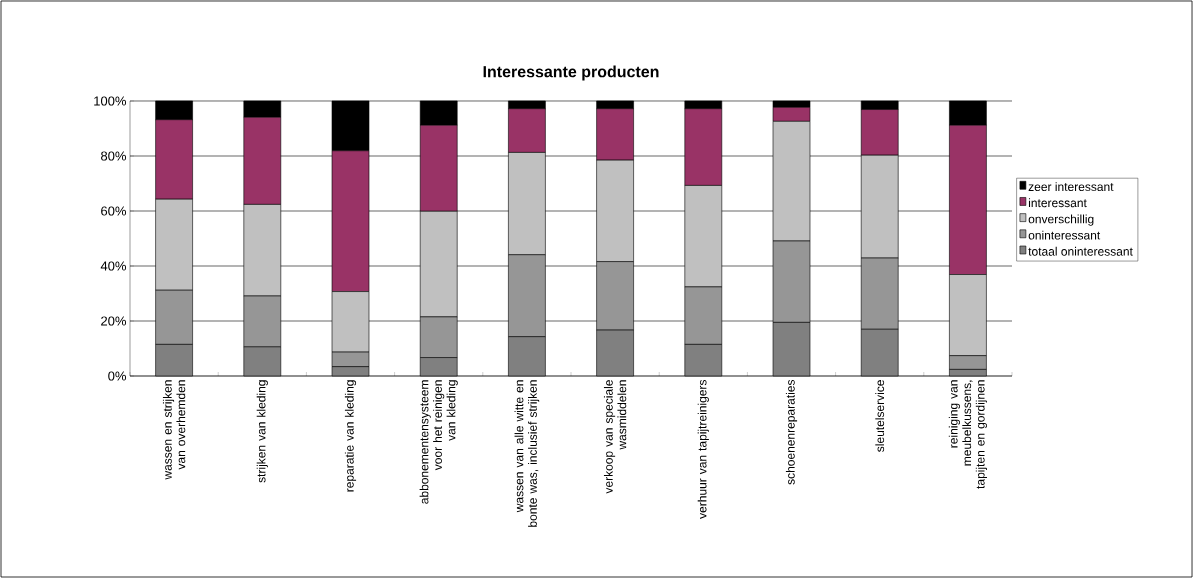 This screenshot has height=578, width=1193. Describe the element at coordinates (117, 376) in the screenshot. I see `y-tick-label: 0%` at that location.